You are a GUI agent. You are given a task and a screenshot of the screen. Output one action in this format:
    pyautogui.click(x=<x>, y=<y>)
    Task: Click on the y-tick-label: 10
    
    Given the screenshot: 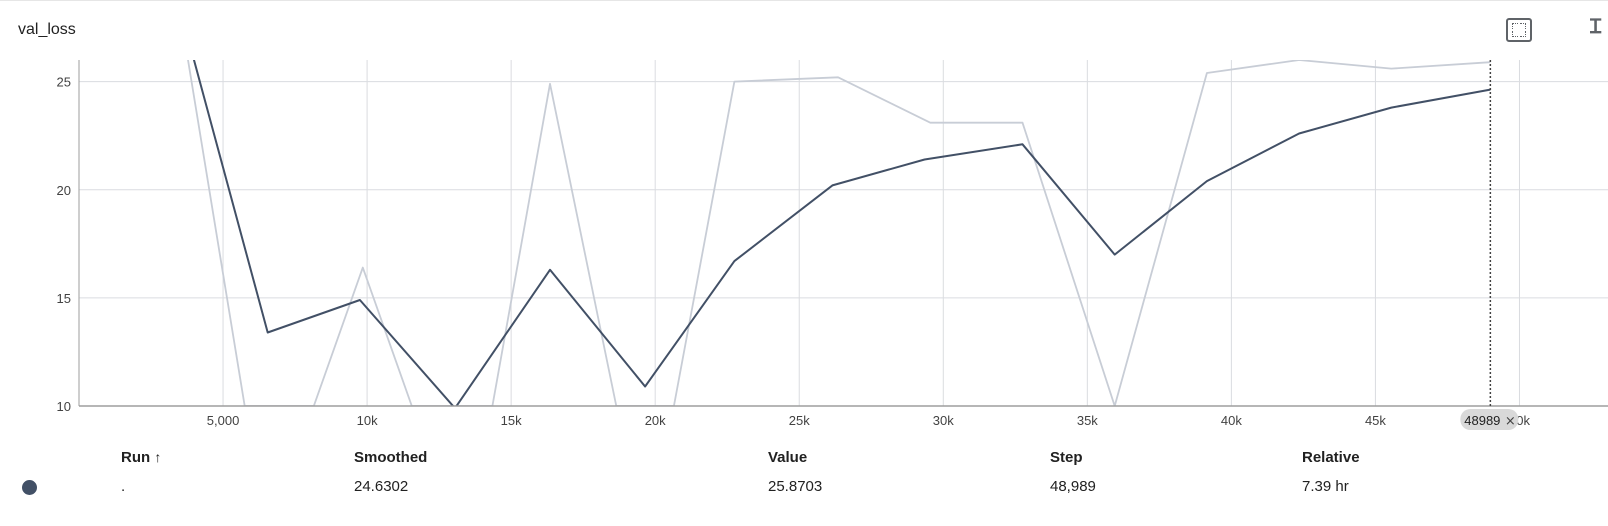 What is the action you would take?
    pyautogui.click(x=64, y=406)
    